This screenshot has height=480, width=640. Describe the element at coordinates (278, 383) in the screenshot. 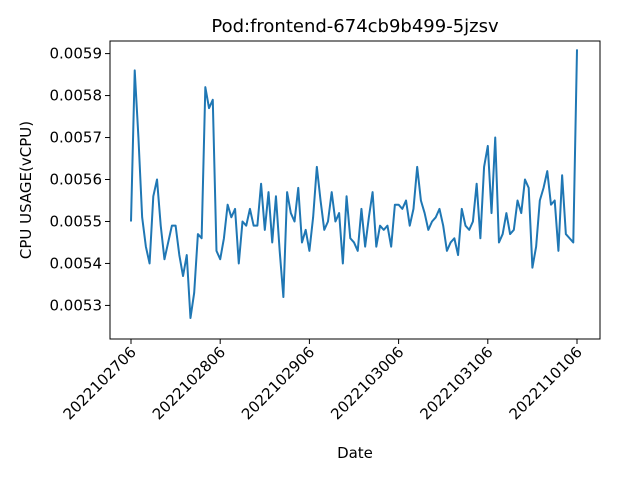

I see `x-tick-label: 2022102906` at that location.